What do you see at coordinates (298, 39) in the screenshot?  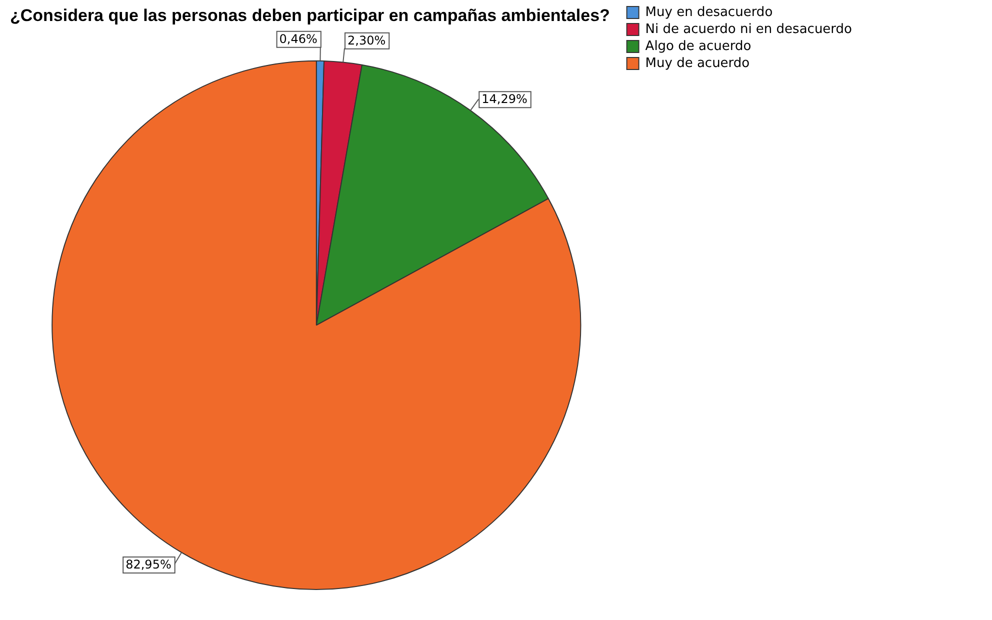 I see `data-label: 0,46%` at bounding box center [298, 39].